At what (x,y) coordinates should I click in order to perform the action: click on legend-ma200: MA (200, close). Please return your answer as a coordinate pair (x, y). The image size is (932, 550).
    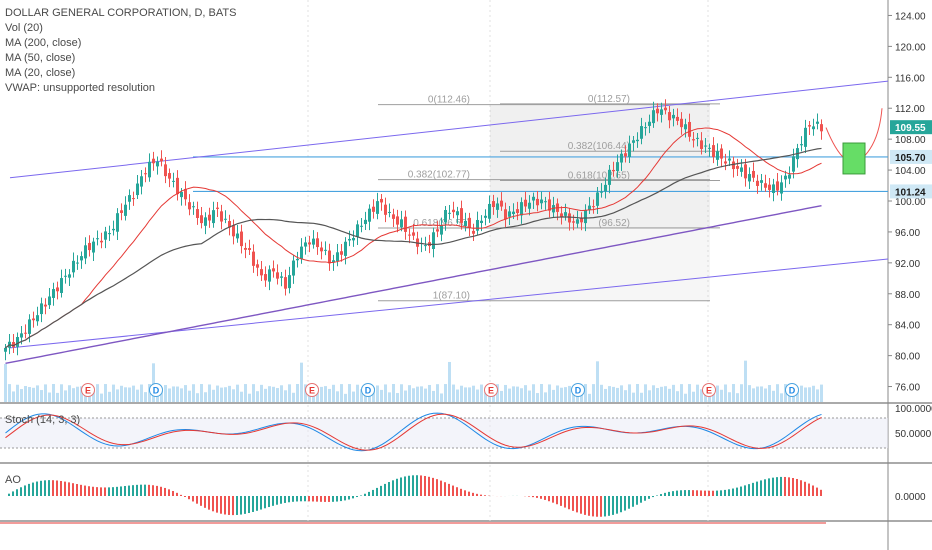
    Looking at the image, I should click on (43, 43).